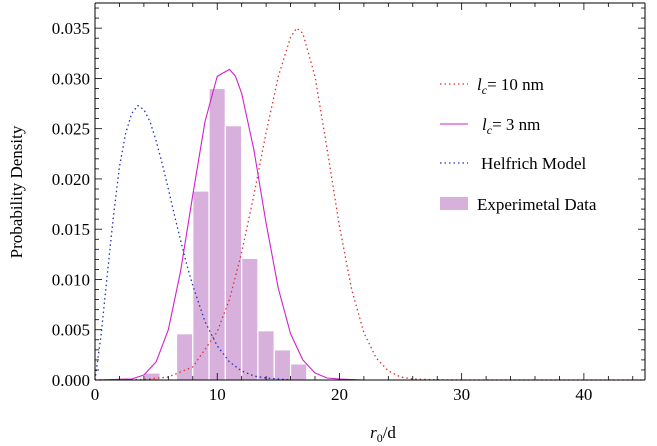 The width and height of the screenshot is (657, 446). I want to click on x-tick-label: 0, so click(95, 394).